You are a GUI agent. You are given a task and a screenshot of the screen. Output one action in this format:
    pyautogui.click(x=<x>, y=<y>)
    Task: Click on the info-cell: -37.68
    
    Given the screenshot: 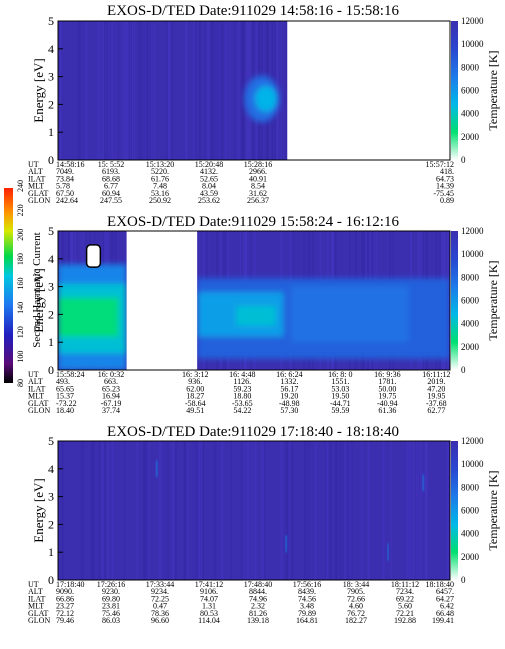 What is the action you would take?
    pyautogui.click(x=436, y=403)
    